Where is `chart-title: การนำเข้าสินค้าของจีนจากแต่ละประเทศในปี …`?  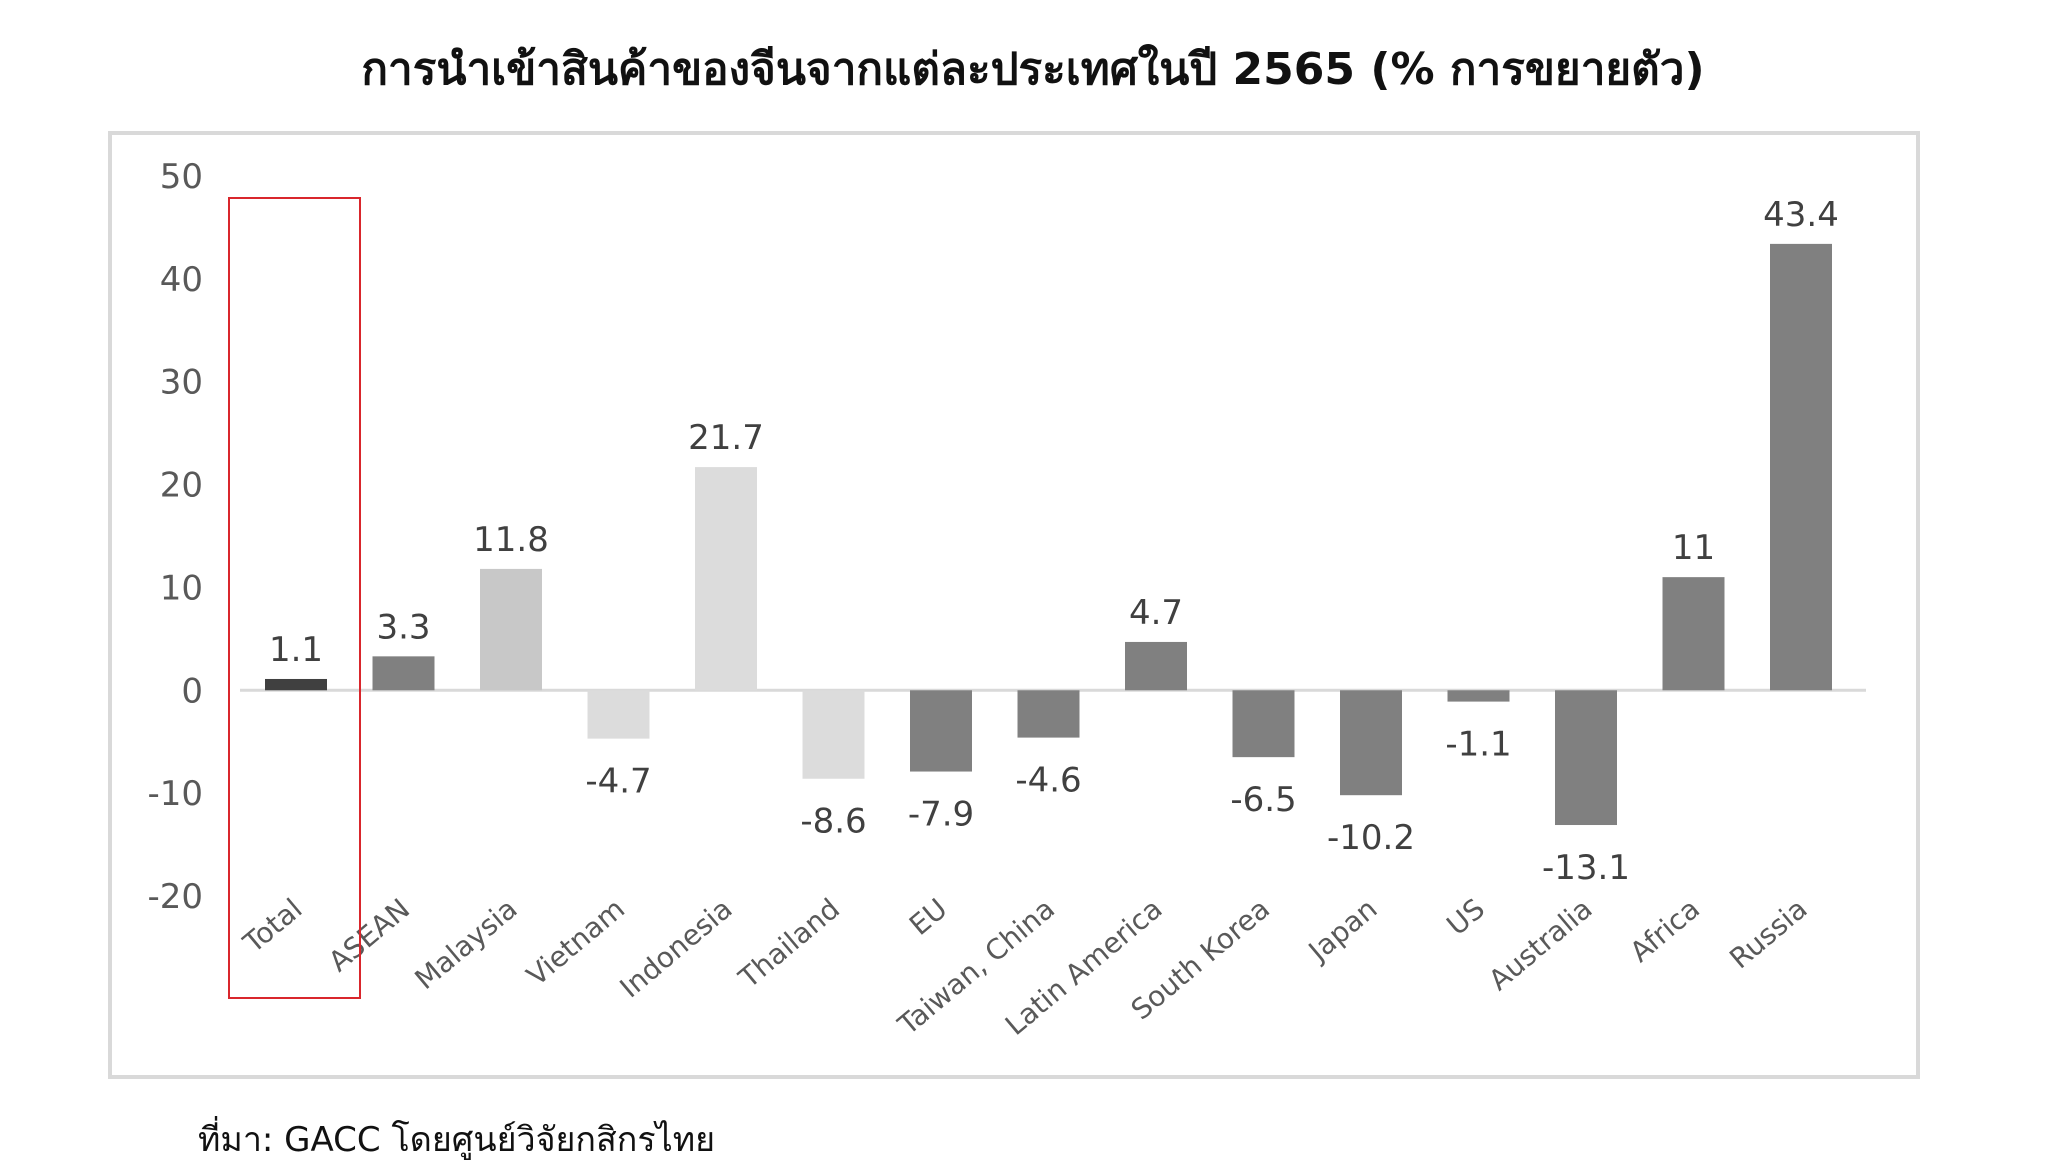
chart-title: การนำเข้าสินค้าของจีนจากแต่ละประเทศในปี … is located at coordinates (1033, 69).